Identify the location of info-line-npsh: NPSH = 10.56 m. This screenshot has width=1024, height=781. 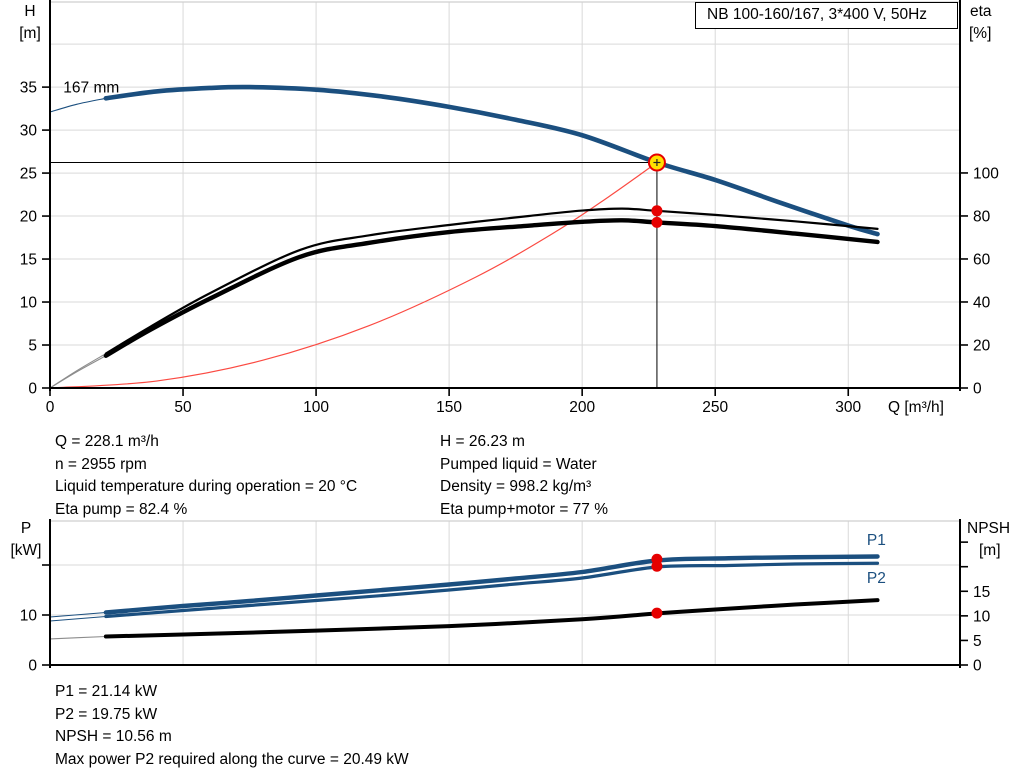
(113, 736).